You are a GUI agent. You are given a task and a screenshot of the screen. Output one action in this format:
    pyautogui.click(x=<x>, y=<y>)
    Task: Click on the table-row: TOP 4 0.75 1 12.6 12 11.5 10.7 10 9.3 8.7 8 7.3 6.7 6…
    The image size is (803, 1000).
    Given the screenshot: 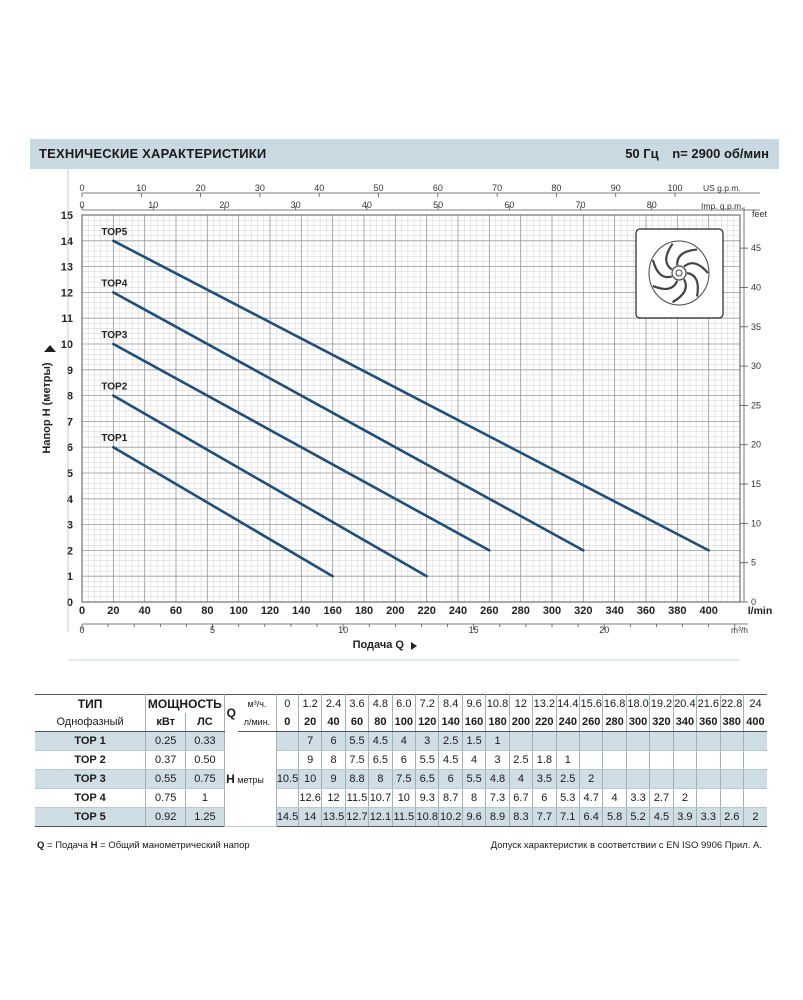 What is the action you would take?
    pyautogui.click(x=401, y=798)
    